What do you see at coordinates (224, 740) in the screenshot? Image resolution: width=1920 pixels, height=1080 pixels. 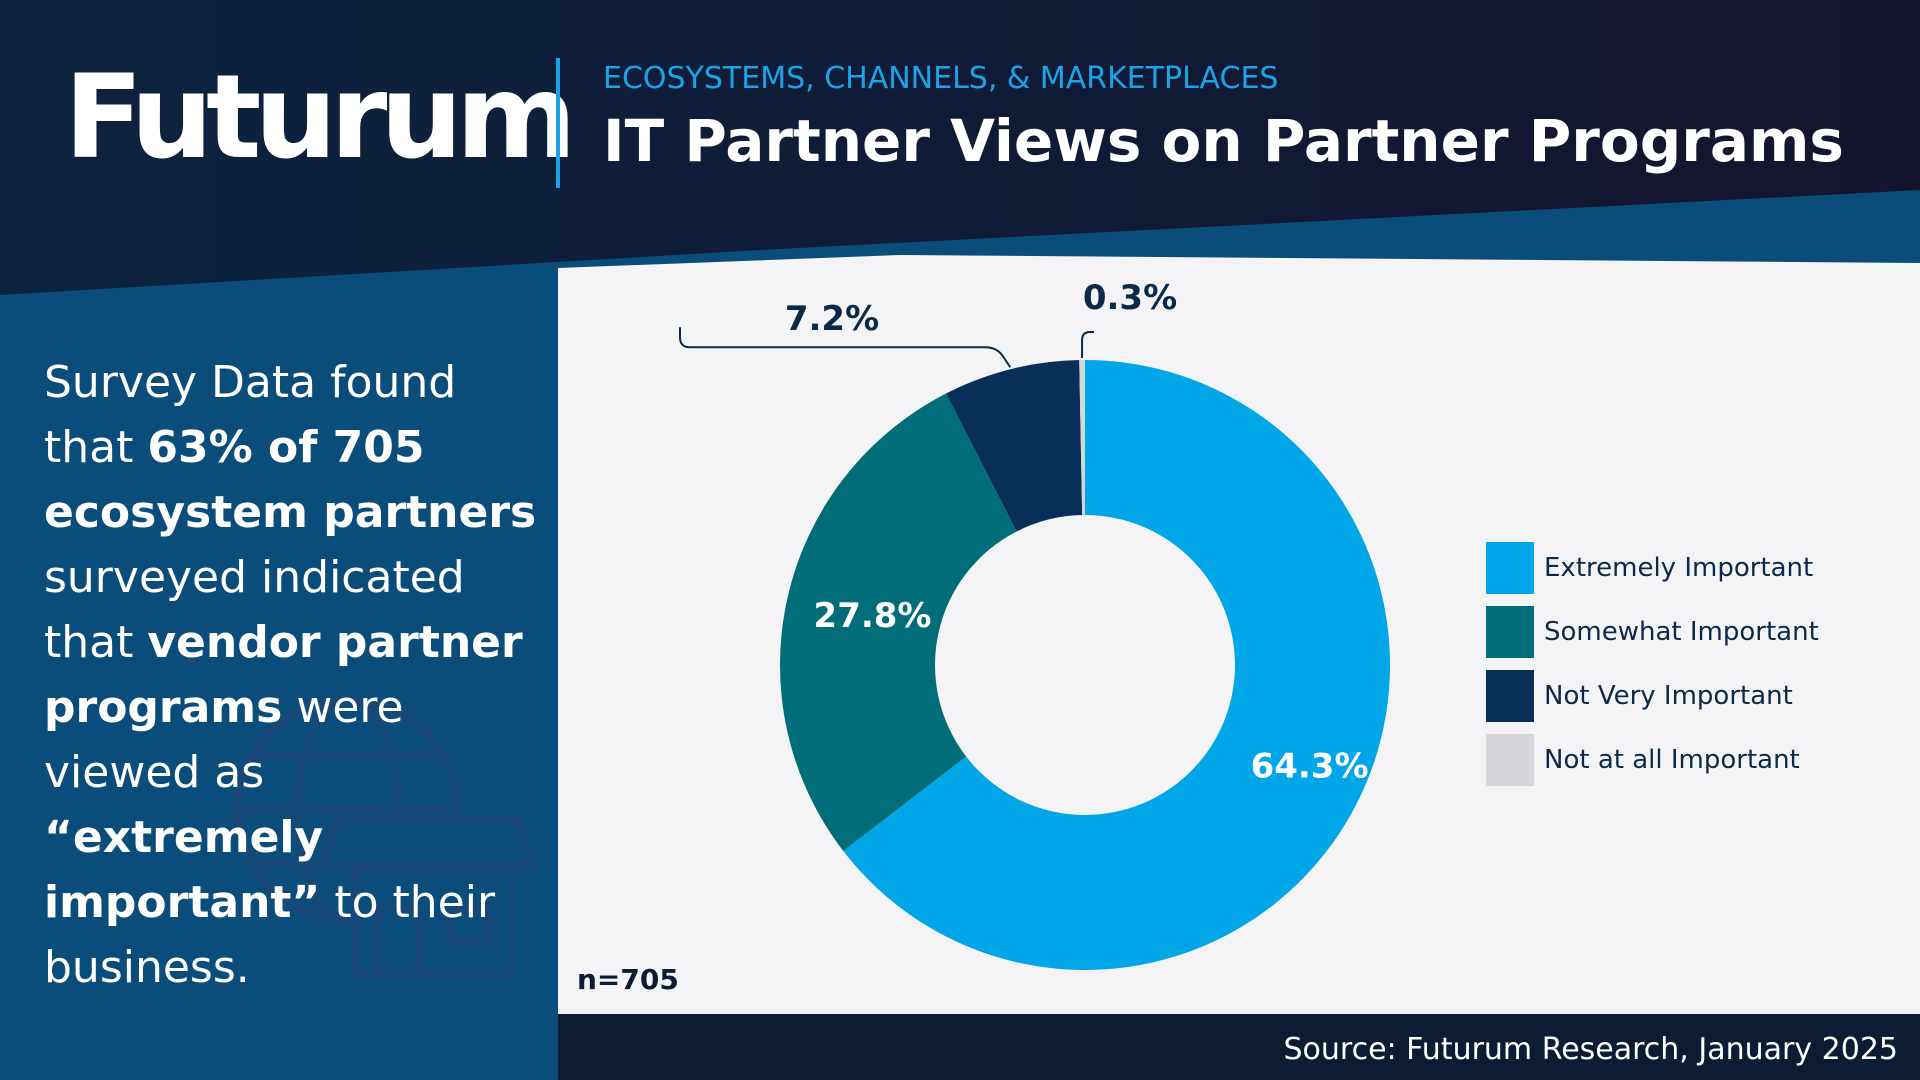 I see `summary-text-3: were viewed as` at bounding box center [224, 740].